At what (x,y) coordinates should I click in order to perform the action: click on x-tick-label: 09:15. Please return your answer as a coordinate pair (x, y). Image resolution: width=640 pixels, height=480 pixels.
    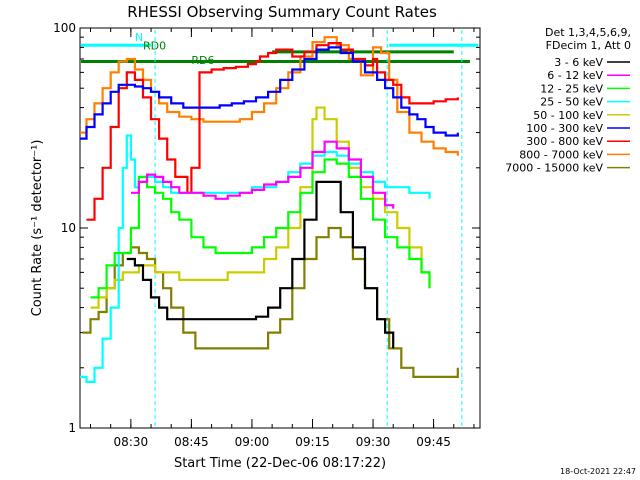
    Looking at the image, I should click on (312, 442).